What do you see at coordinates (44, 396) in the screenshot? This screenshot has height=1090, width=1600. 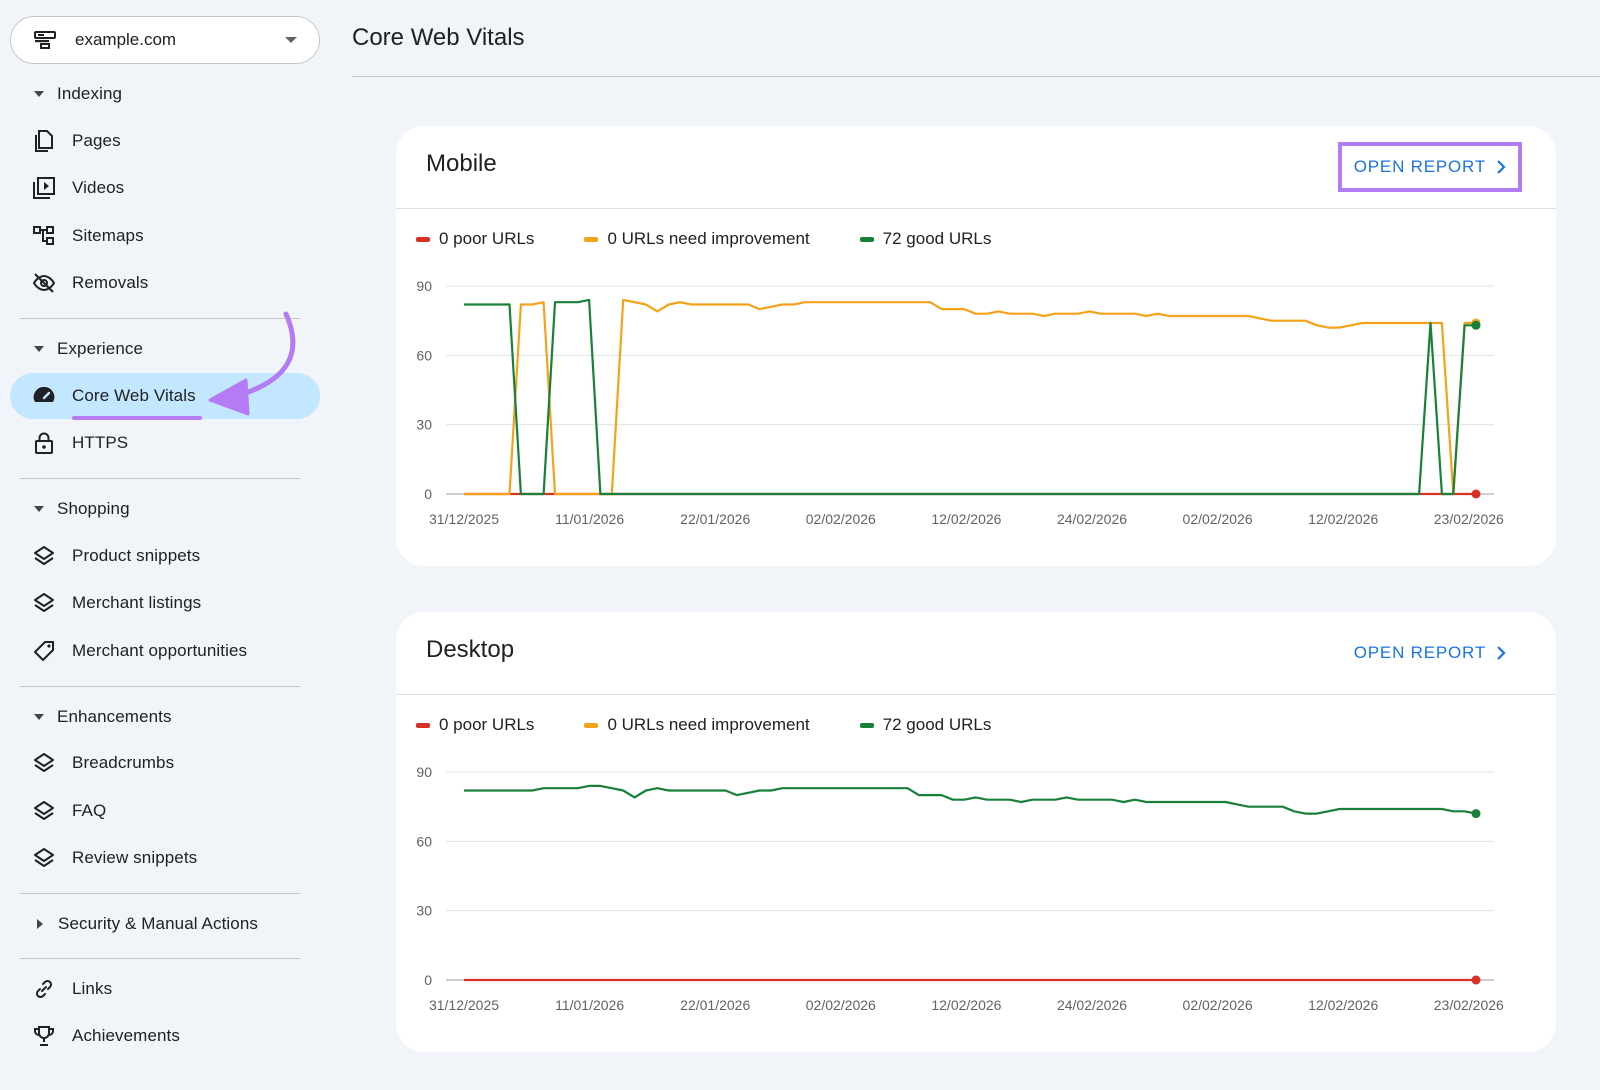 I see `speedometer-icon` at bounding box center [44, 396].